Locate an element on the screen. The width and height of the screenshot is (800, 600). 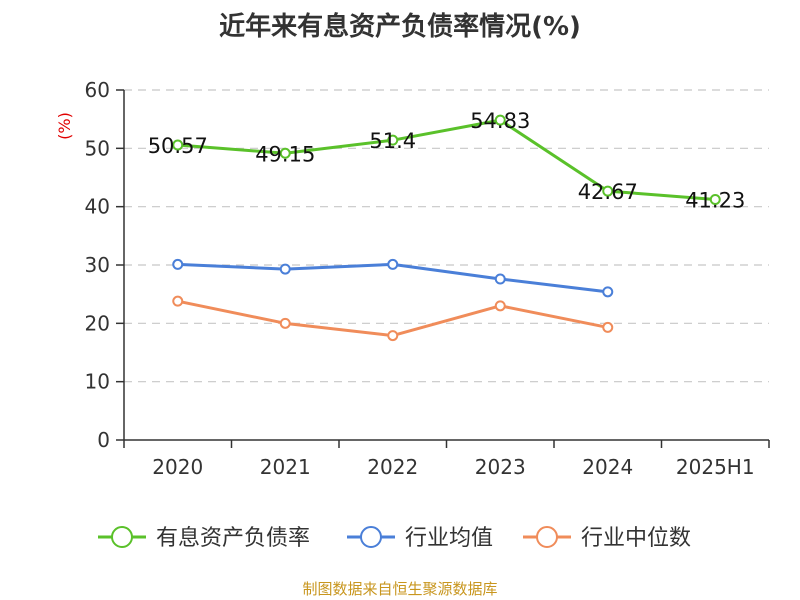
data-label: 51.4 is located at coordinates (392, 141).